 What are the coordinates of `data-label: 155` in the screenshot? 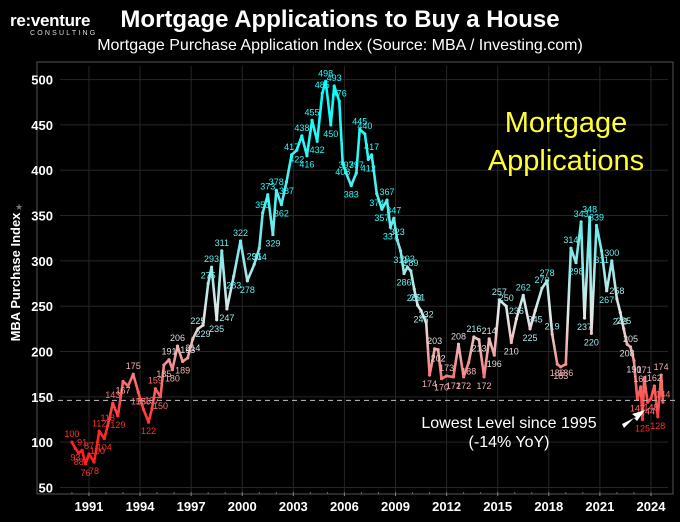 It's located at (138, 401).